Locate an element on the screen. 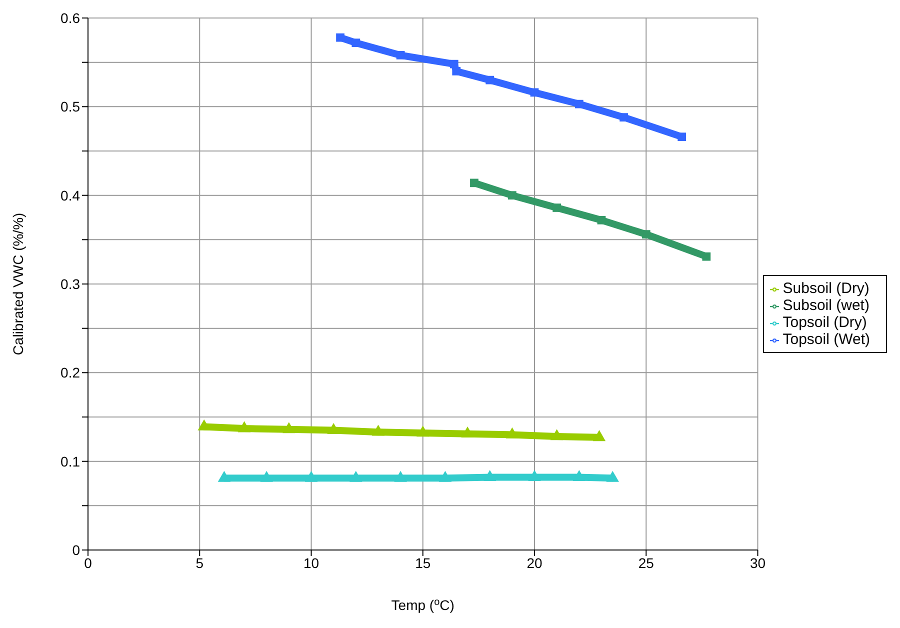 The height and width of the screenshot is (628, 900). y-tick-label: 0.2 is located at coordinates (70, 372).